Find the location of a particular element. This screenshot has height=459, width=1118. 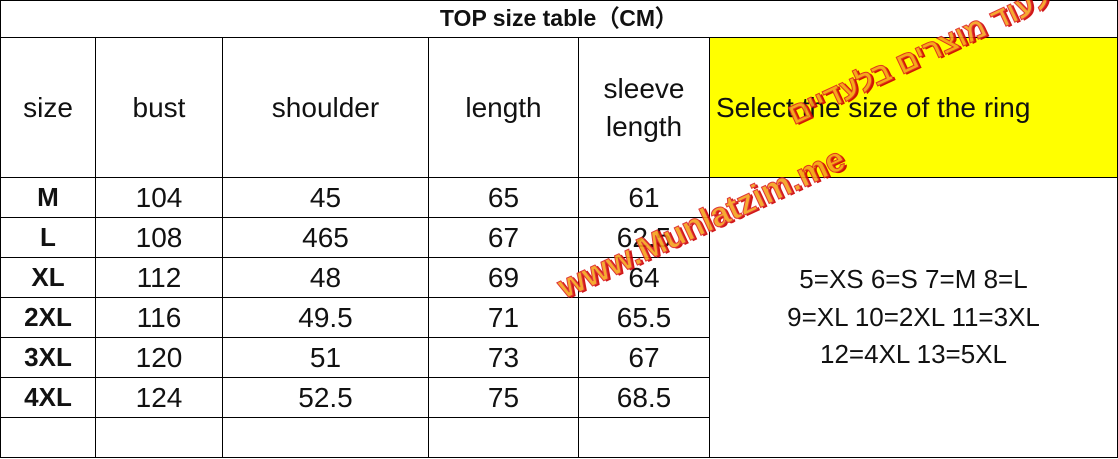

size-cell: 4XL is located at coordinates (48, 397).